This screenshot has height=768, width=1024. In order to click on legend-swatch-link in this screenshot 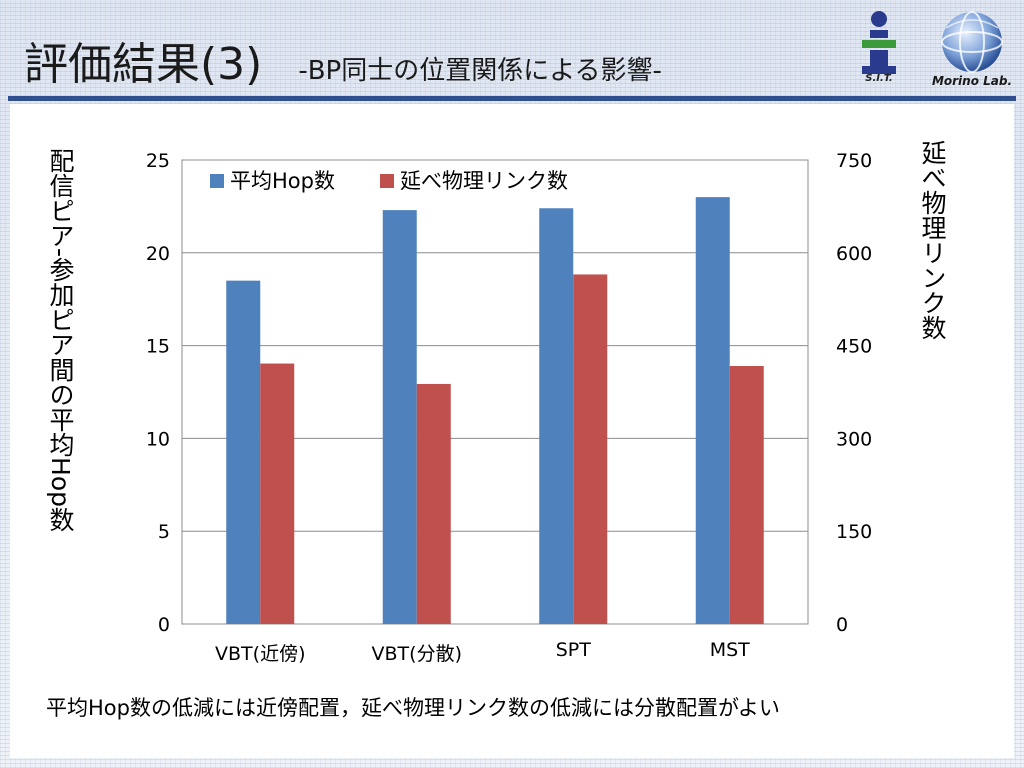, I will do `click(387, 181)`.